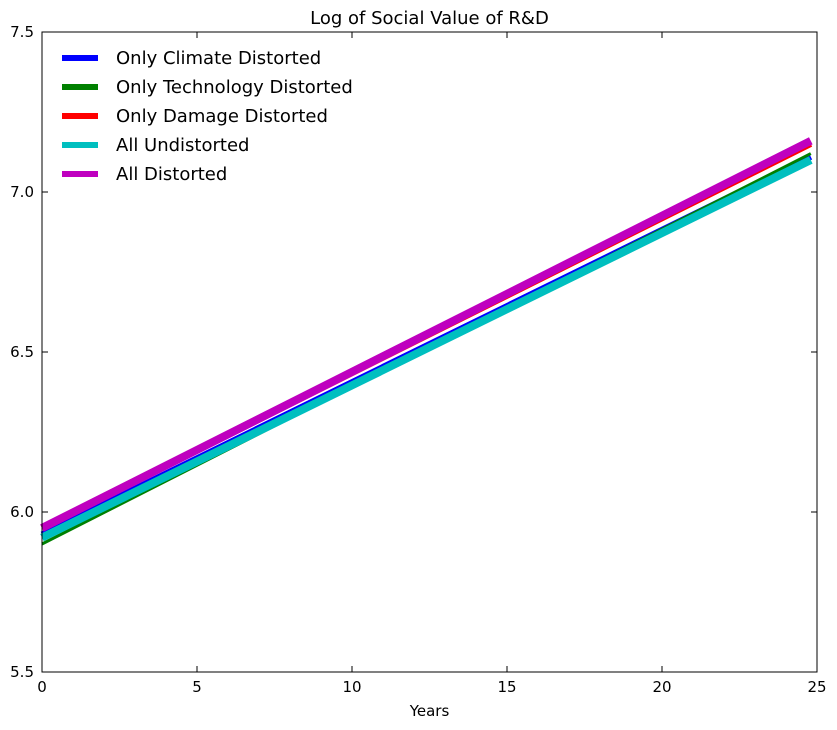 This screenshot has height=730, width=837. What do you see at coordinates (506, 687) in the screenshot?
I see `x-tick-label: 15` at bounding box center [506, 687].